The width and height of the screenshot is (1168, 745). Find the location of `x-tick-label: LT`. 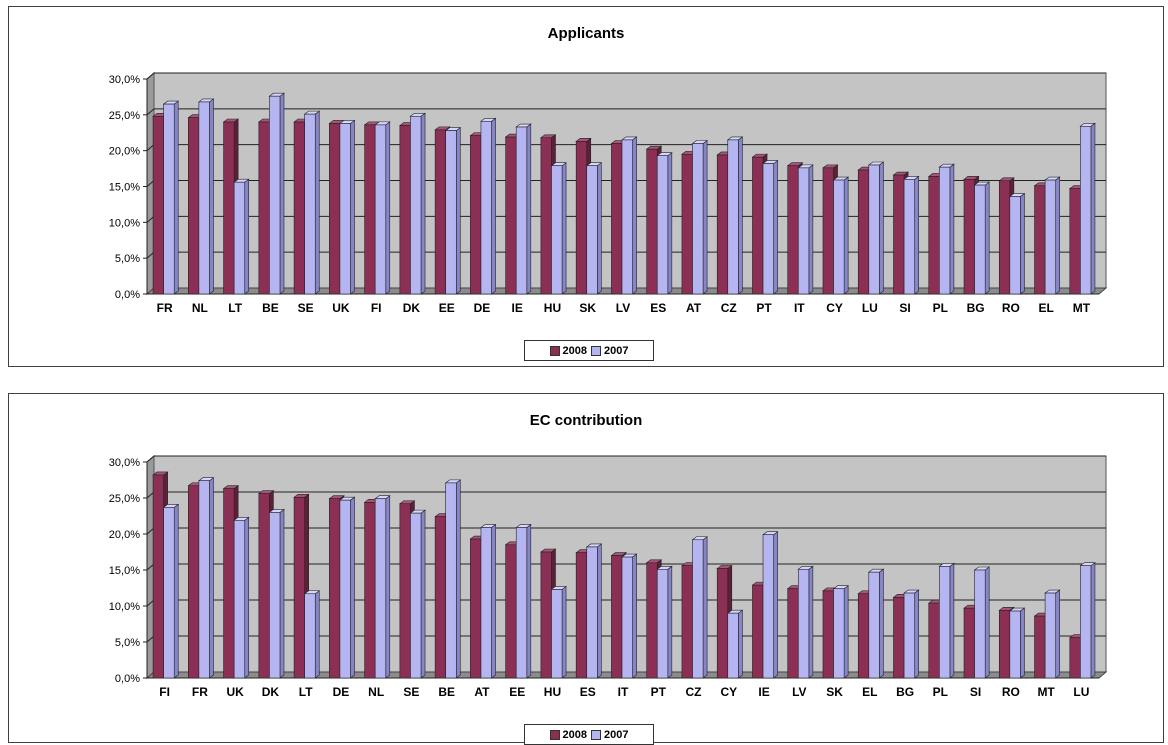

x-tick-label: LT is located at coordinates (306, 692).